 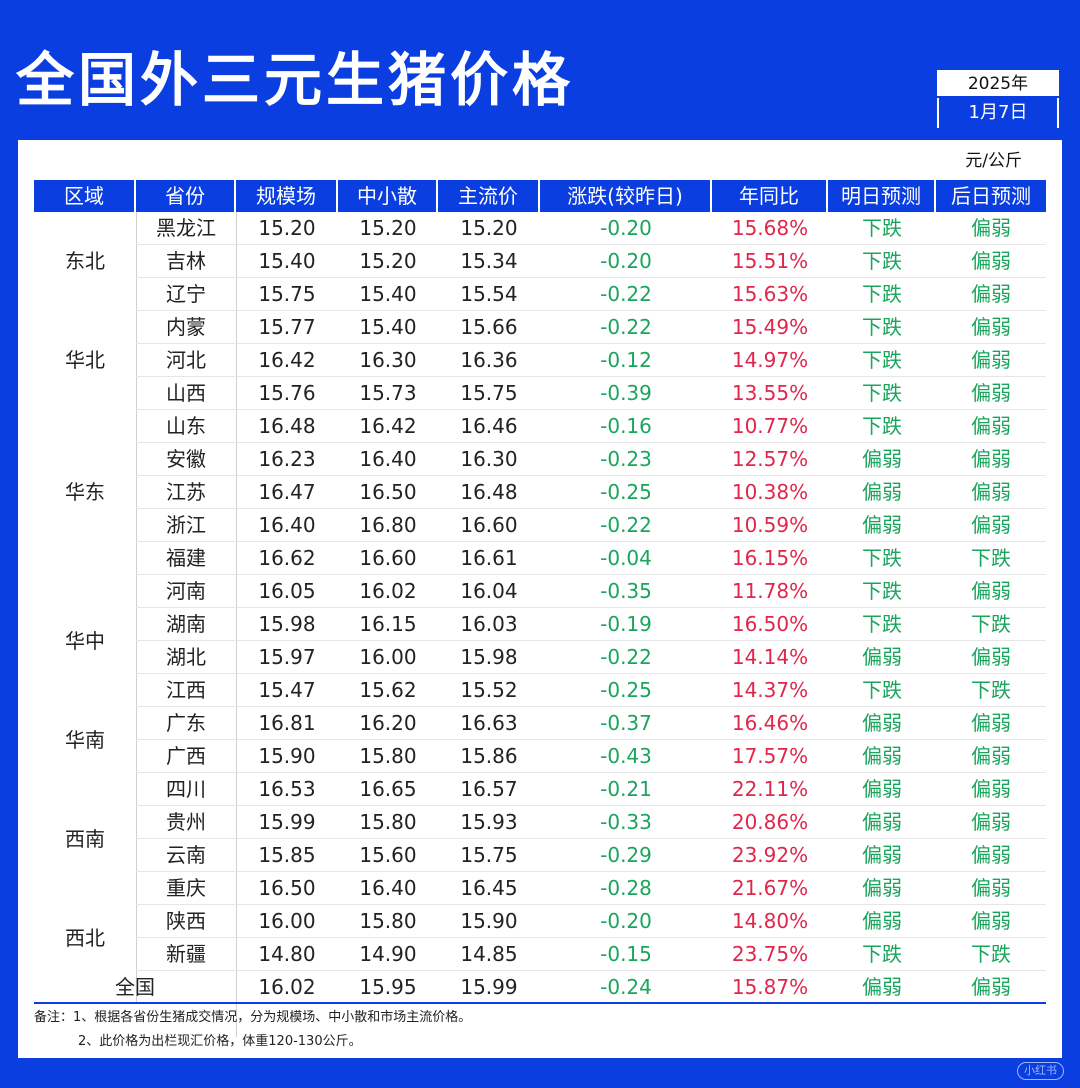 What do you see at coordinates (540, 1003) in the screenshot?
I see `table-bottom-rule` at bounding box center [540, 1003].